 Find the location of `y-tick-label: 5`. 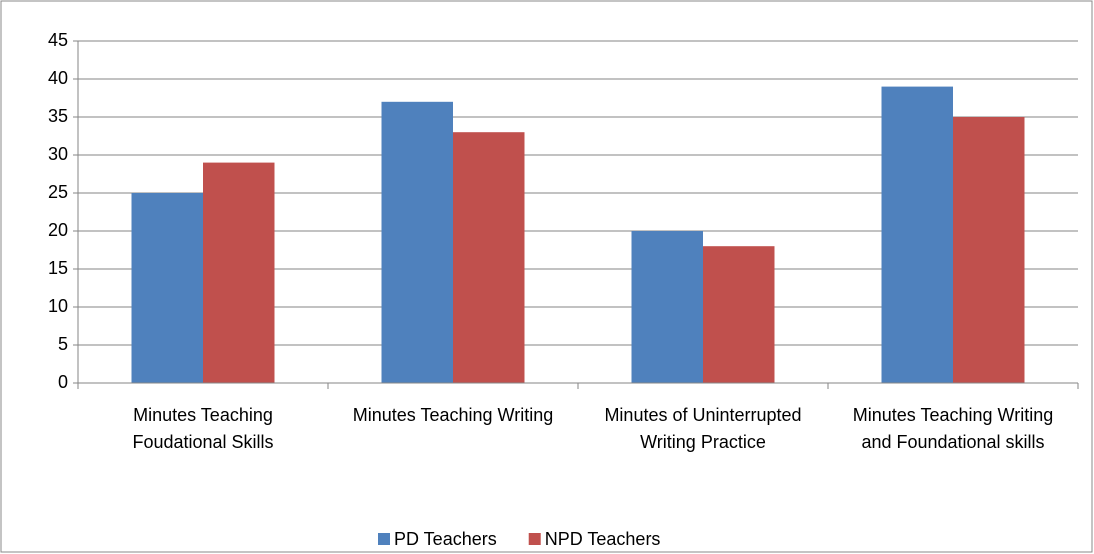

y-tick-label: 5 is located at coordinates (63, 344).